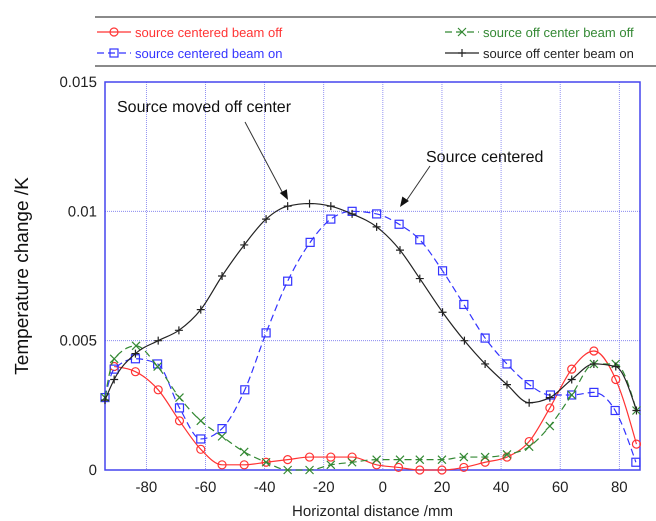  Describe the element at coordinates (78, 82) in the screenshot. I see `y-tick-label: 0.015` at that location.